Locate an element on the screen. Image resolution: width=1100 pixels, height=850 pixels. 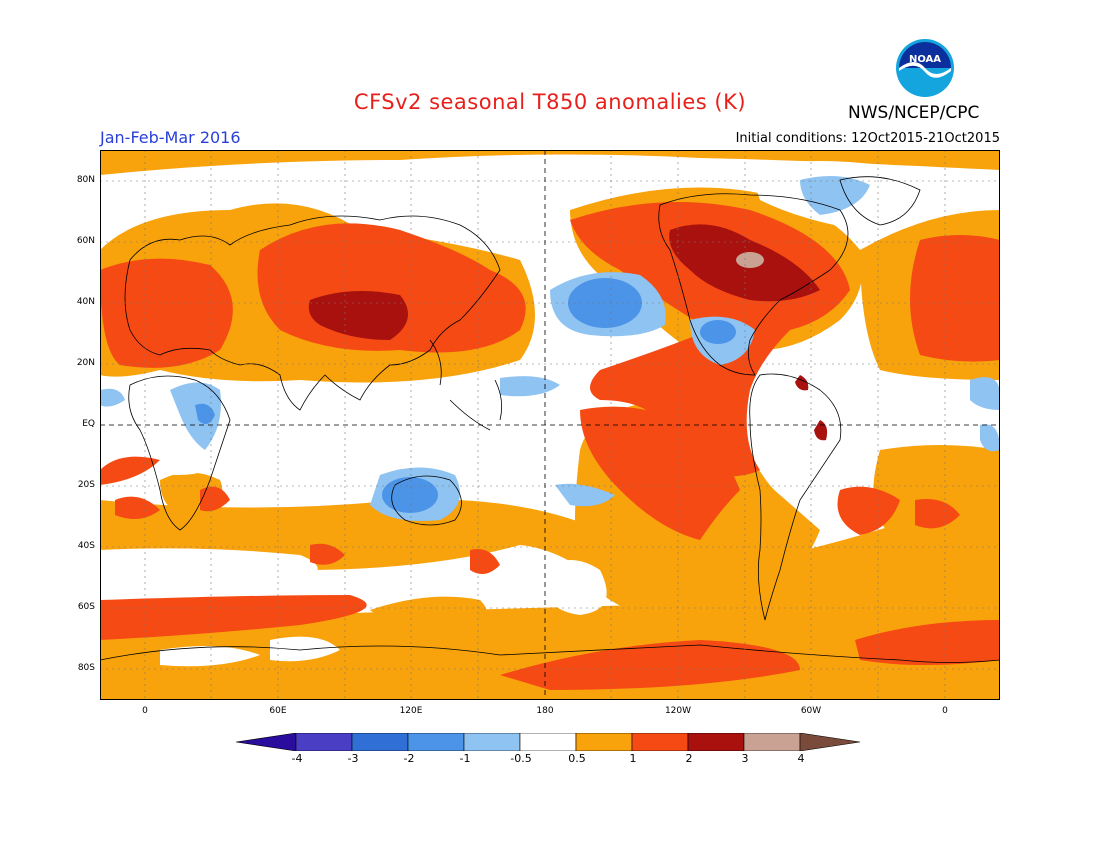
lat-label: EQ is located at coordinates (88, 424).